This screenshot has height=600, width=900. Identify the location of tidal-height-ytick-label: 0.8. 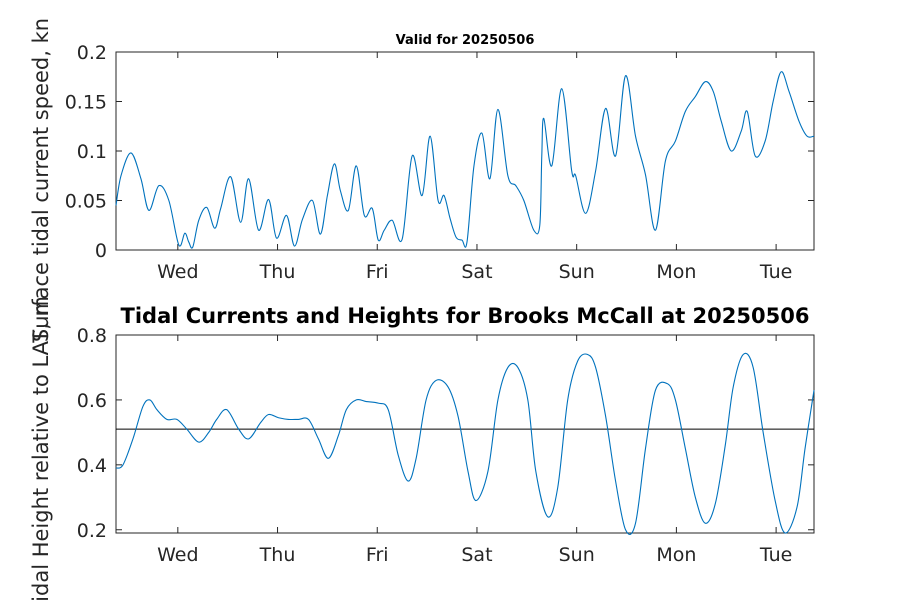
(92, 336).